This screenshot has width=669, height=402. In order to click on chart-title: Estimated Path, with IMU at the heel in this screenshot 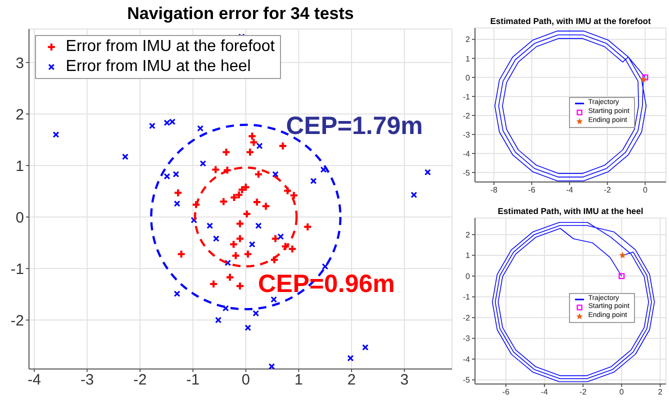, I will do `click(570, 211)`.